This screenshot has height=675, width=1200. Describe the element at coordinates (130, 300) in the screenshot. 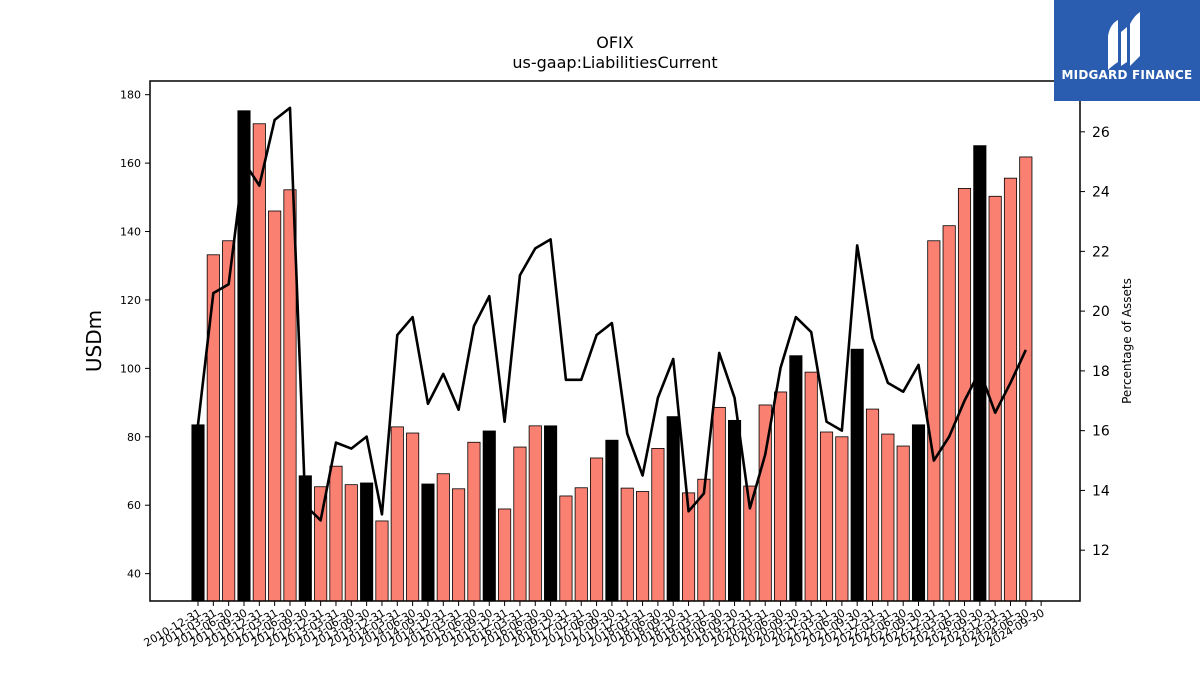

I see `y-tick-label-120: 120` at that location.